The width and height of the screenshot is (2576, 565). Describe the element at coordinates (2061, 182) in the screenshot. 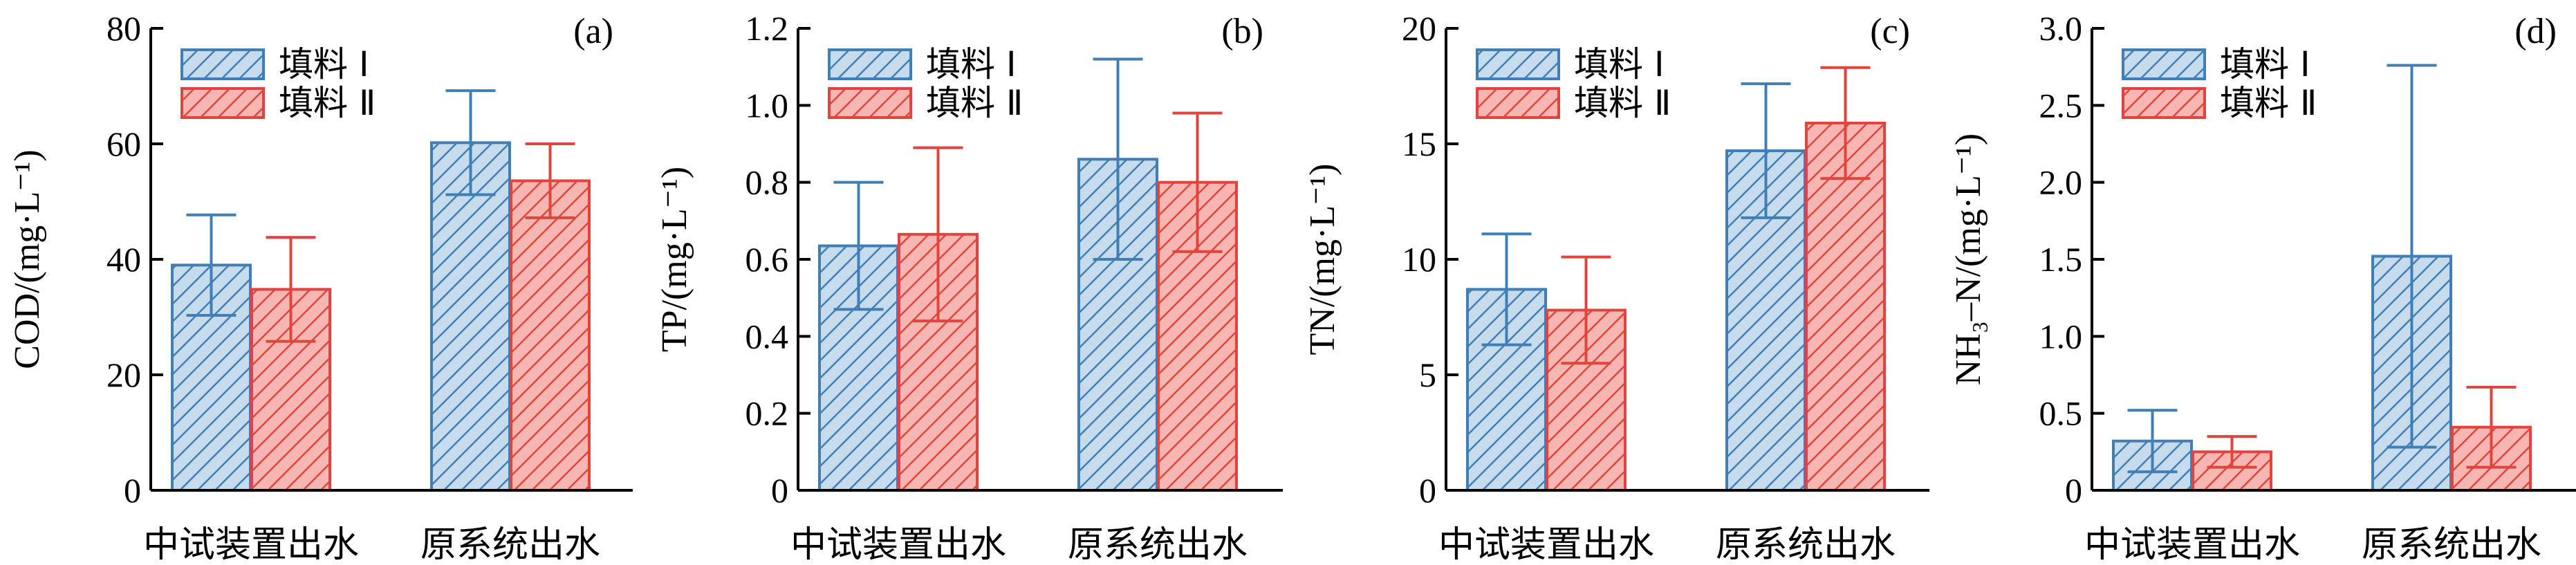

I see `y-tick-label: 2.0` at that location.